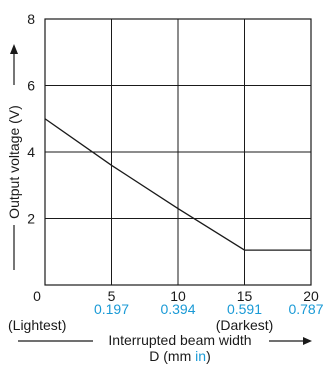 The image size is (326, 365). I want to click on x-axis-title: Interrupted beam width, so click(179, 340).